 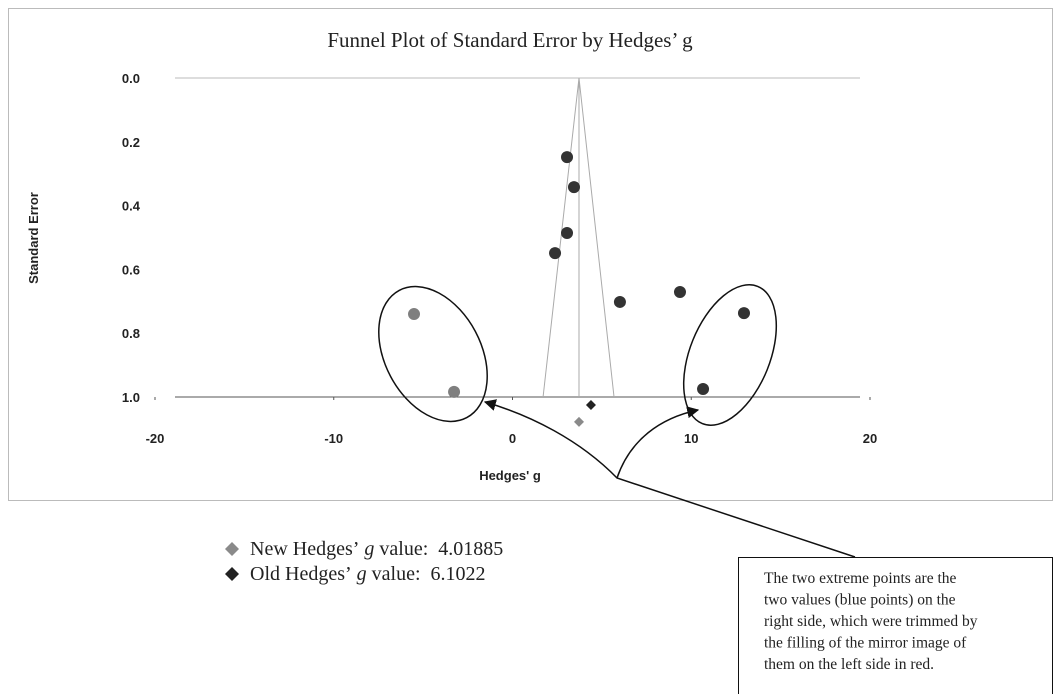 What do you see at coordinates (691, 438) in the screenshot?
I see `x-tick-label: 10` at bounding box center [691, 438].